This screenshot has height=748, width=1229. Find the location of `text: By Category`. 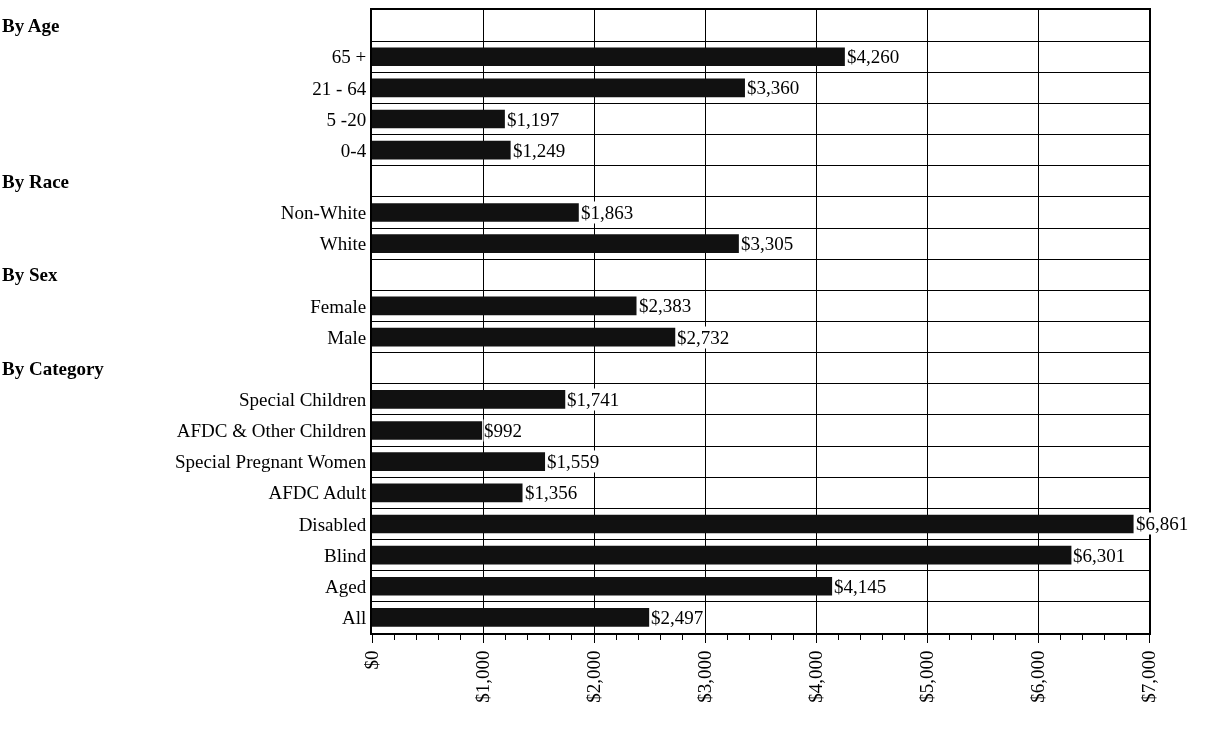

text: By Category is located at coordinates (53, 368).